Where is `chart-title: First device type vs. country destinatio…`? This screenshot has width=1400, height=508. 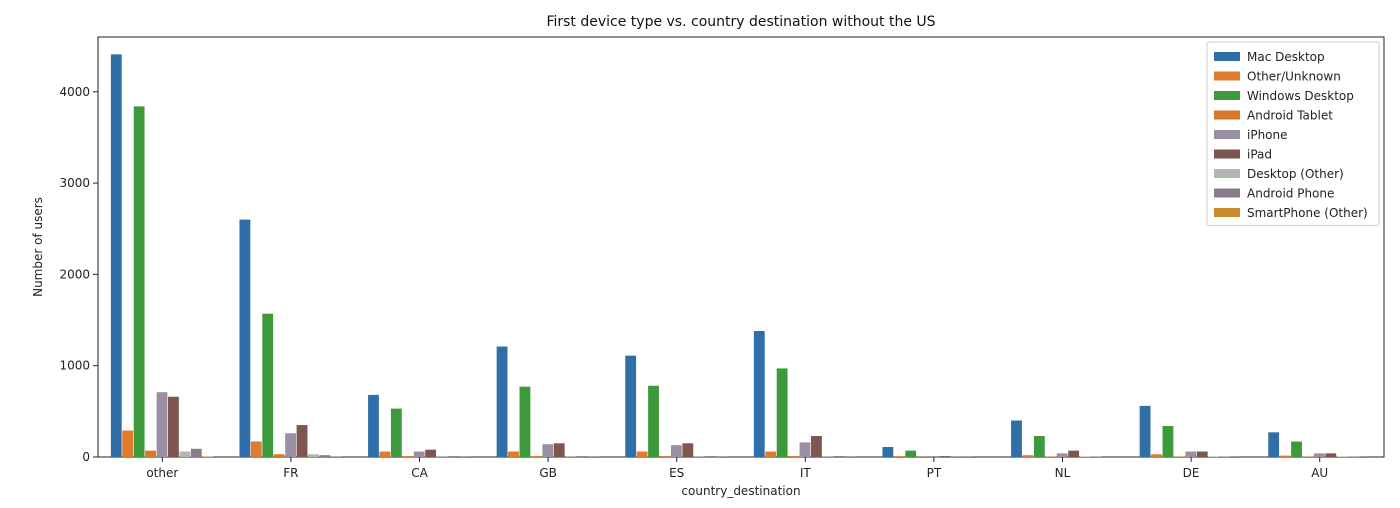 chart-title: First device type vs. country destinatio… is located at coordinates (740, 22).